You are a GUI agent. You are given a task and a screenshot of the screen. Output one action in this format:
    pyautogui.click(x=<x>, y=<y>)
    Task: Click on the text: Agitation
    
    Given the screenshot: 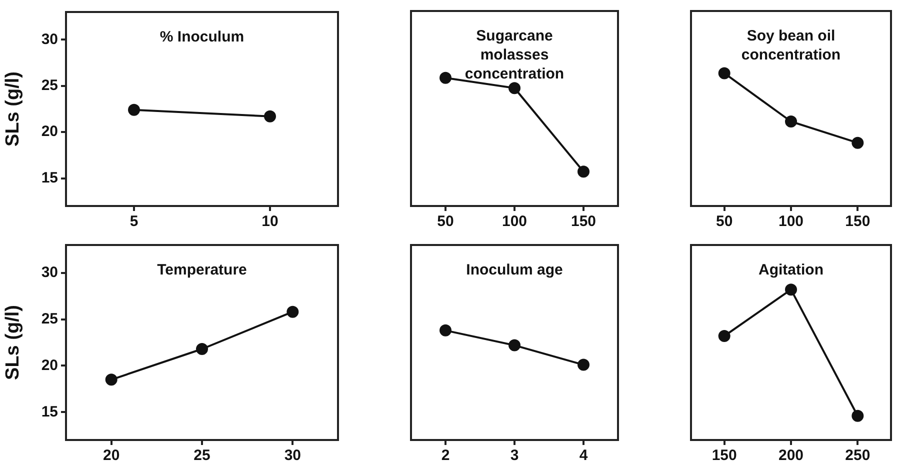 What is the action you would take?
    pyautogui.click(x=791, y=270)
    